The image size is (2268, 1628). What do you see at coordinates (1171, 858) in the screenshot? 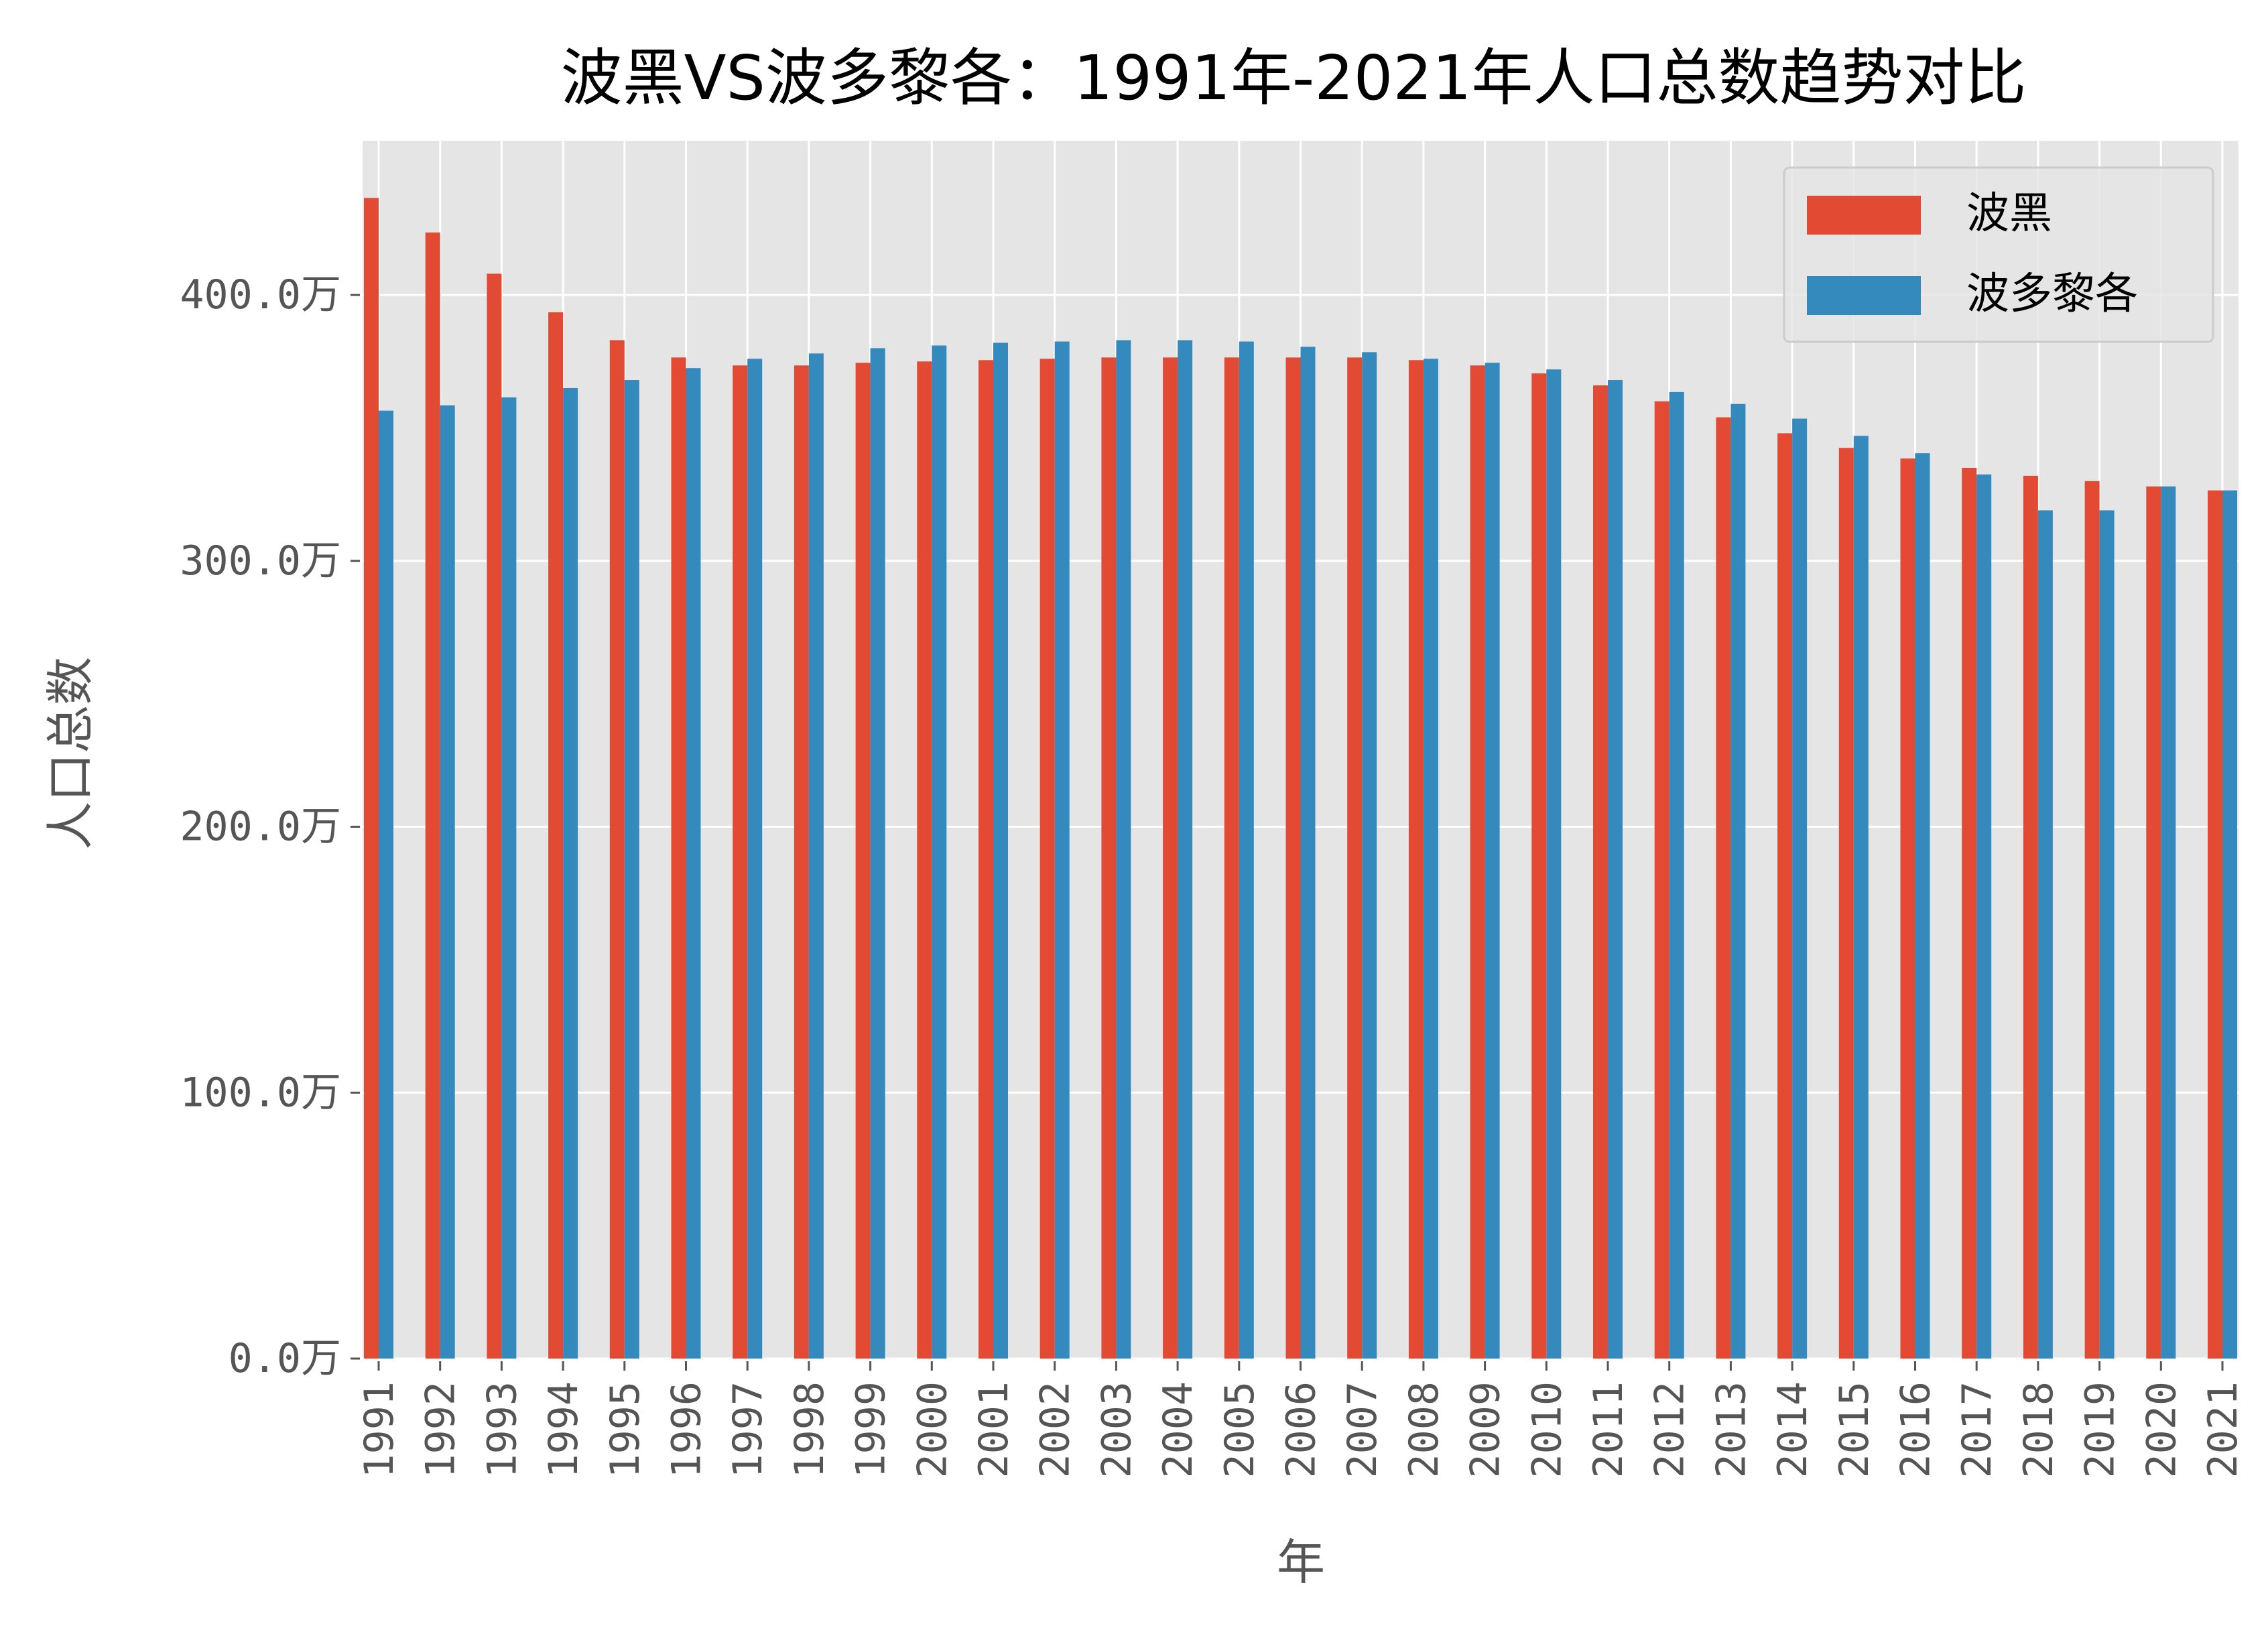
I see `bar-波黑-2004` at bounding box center [1171, 858].